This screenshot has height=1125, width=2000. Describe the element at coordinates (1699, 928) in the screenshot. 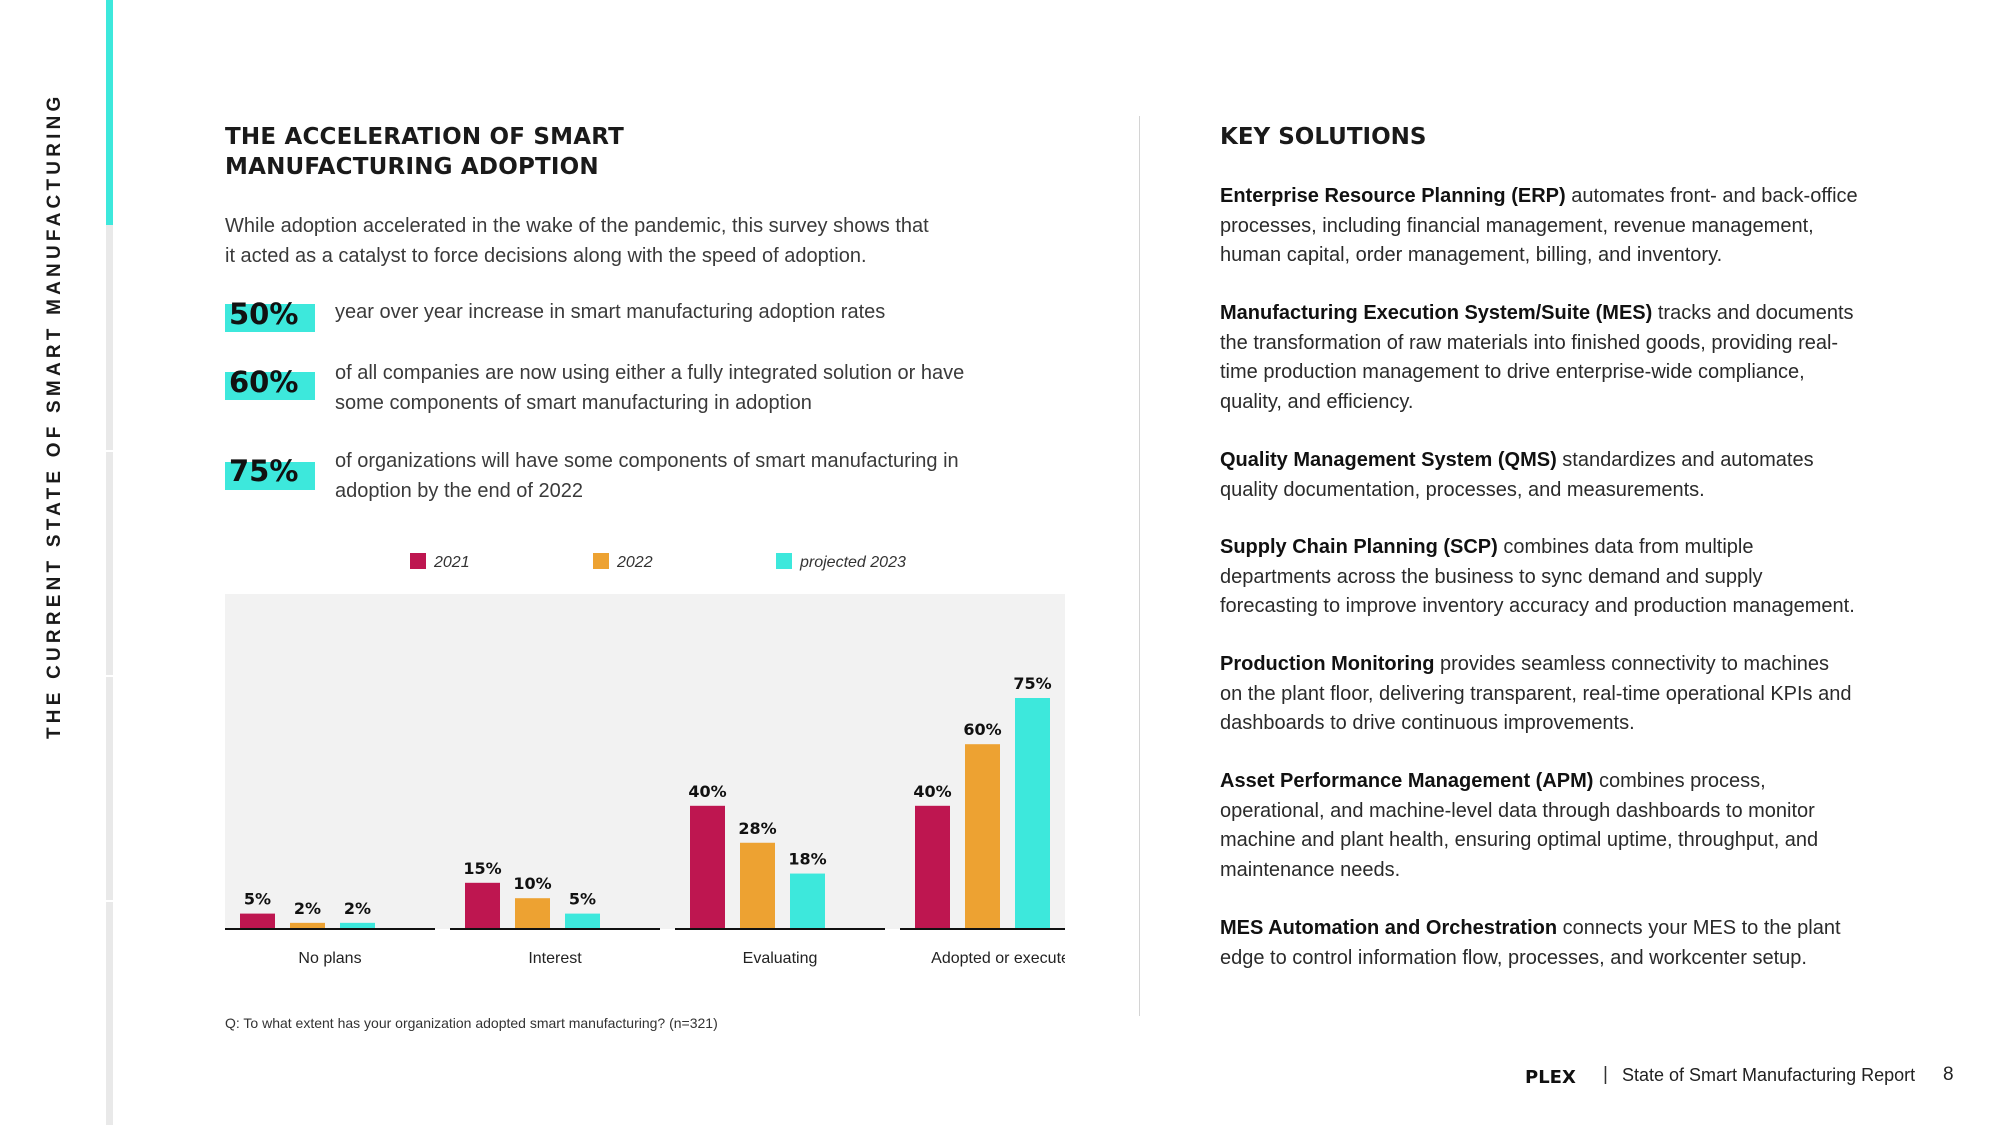

I see `solution-text: connects your MES to the plant` at that location.